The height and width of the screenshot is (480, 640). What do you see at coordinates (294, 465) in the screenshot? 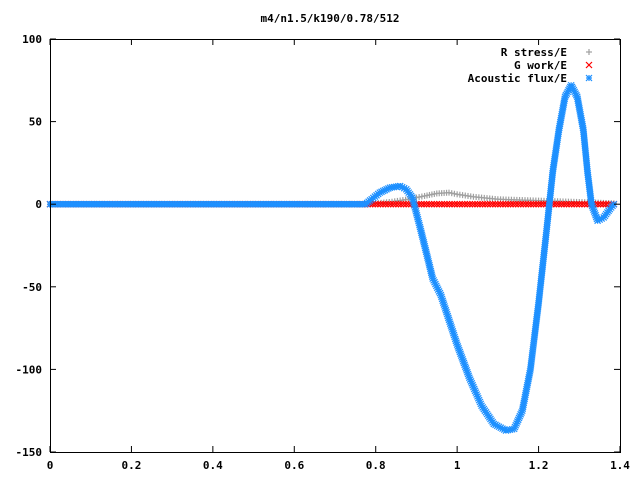
I see `x-tick-label: 0.6` at bounding box center [294, 465].